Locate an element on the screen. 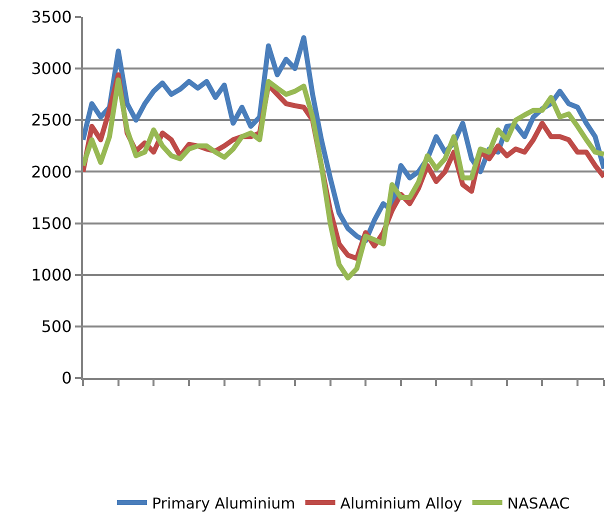 This screenshot has height=525, width=610. y-tick-label: 3500 is located at coordinates (51, 17).